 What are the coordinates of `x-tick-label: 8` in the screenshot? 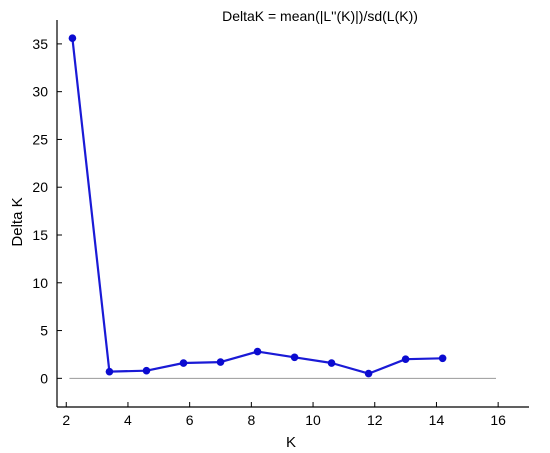 It's located at (251, 420).